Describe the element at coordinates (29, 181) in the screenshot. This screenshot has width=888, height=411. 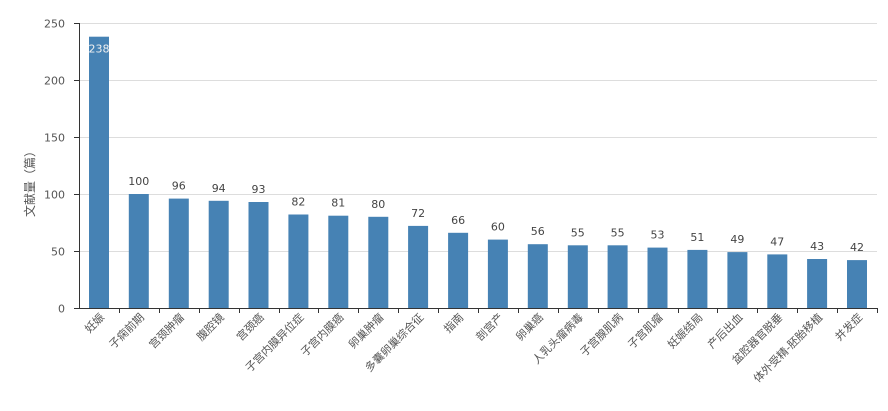
I see `y-axis-title: 文献量（篇）` at that location.